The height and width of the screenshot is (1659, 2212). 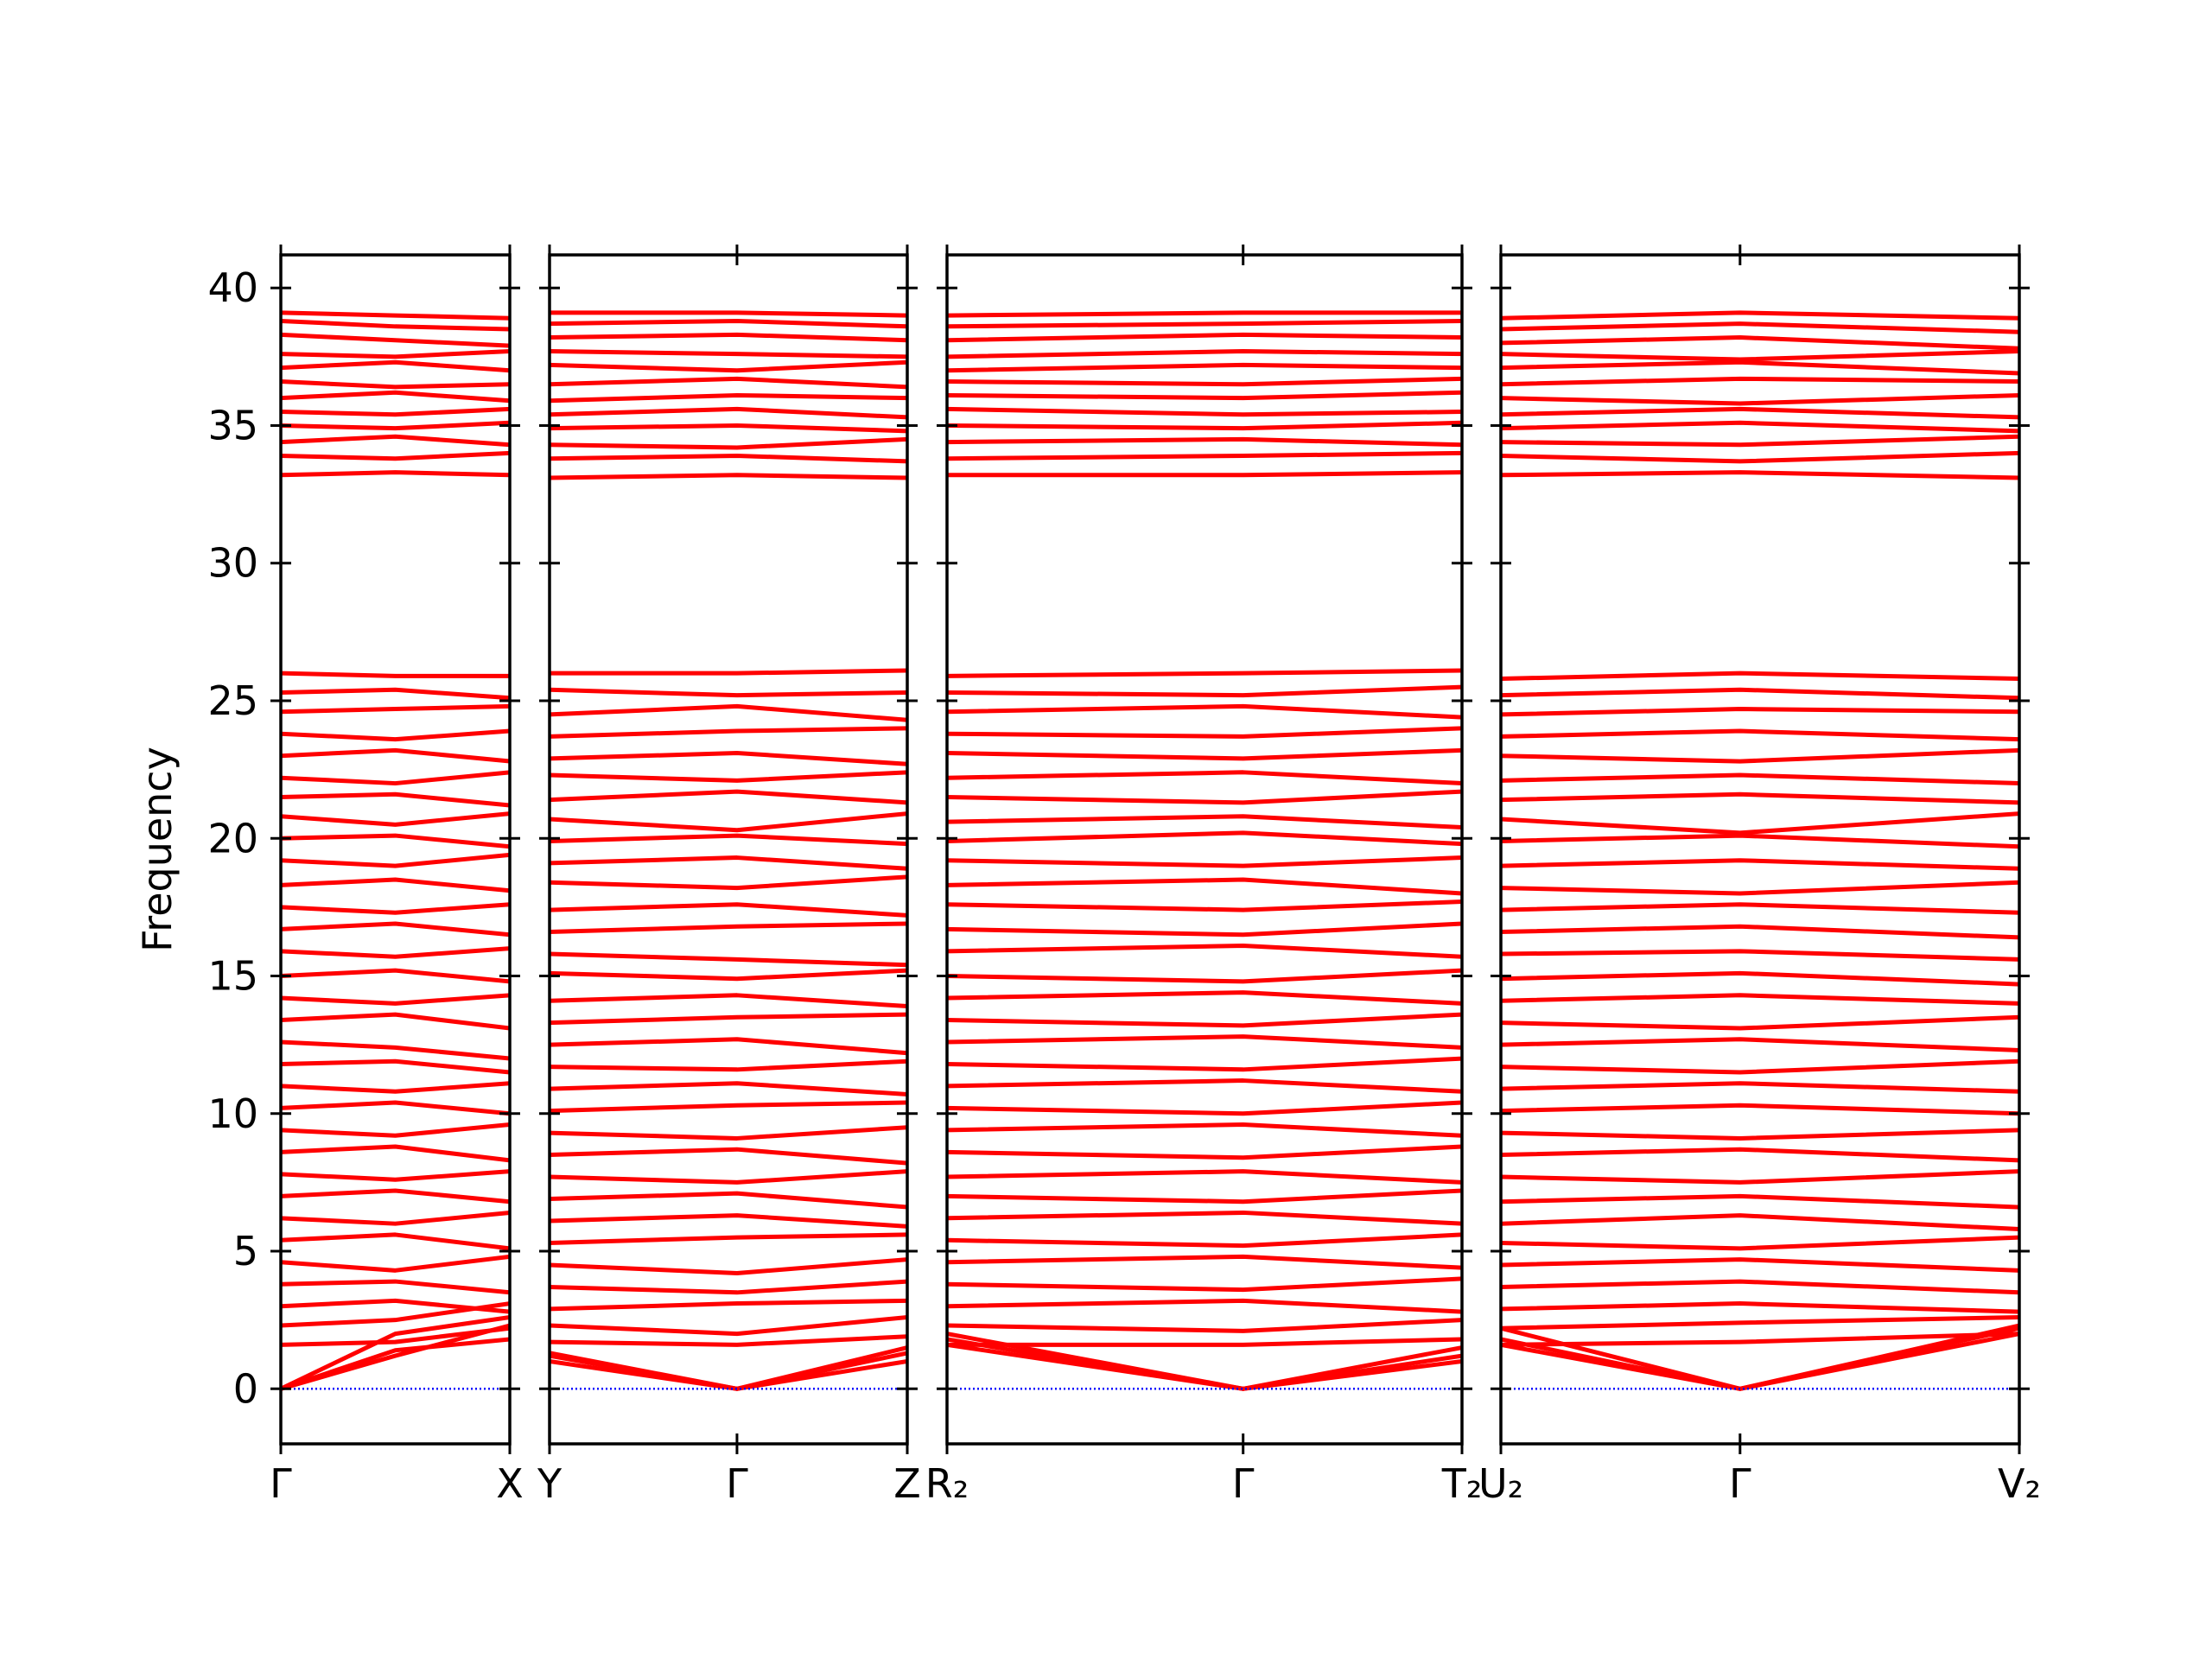 I want to click on y-tick-label: 0, so click(x=245, y=1388).